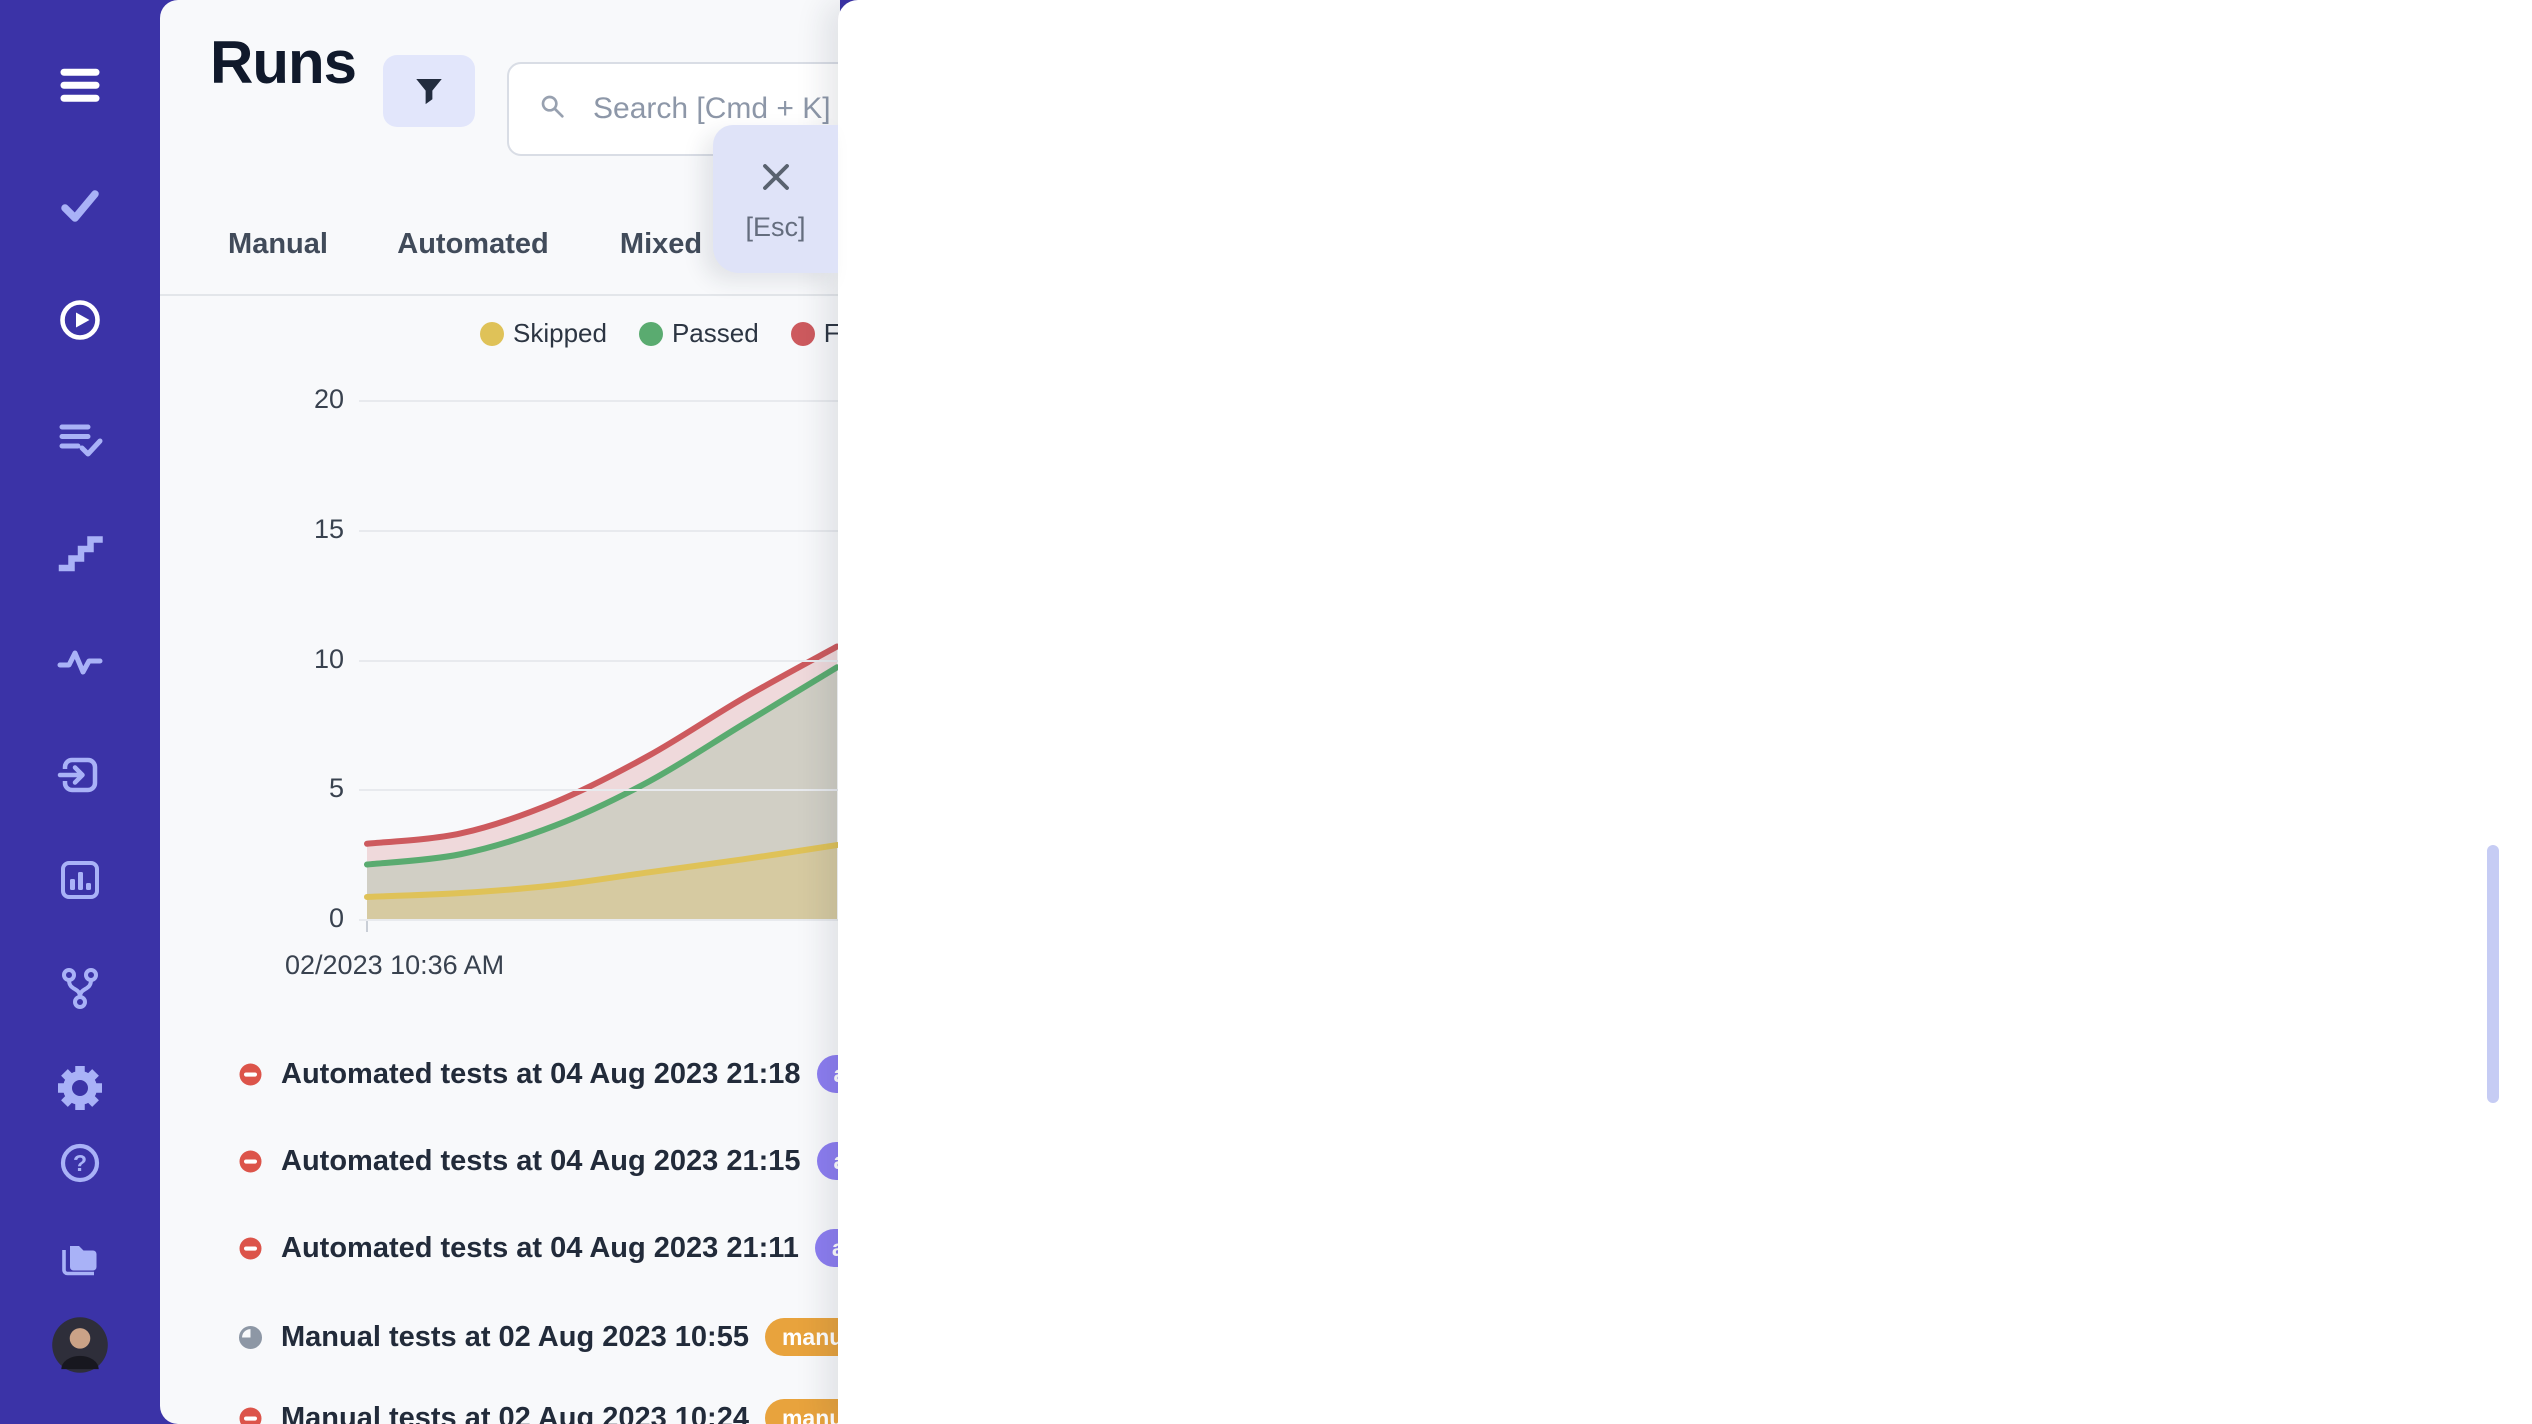  Describe the element at coordinates (715, 109) in the screenshot. I see `runs-search-input` at that location.